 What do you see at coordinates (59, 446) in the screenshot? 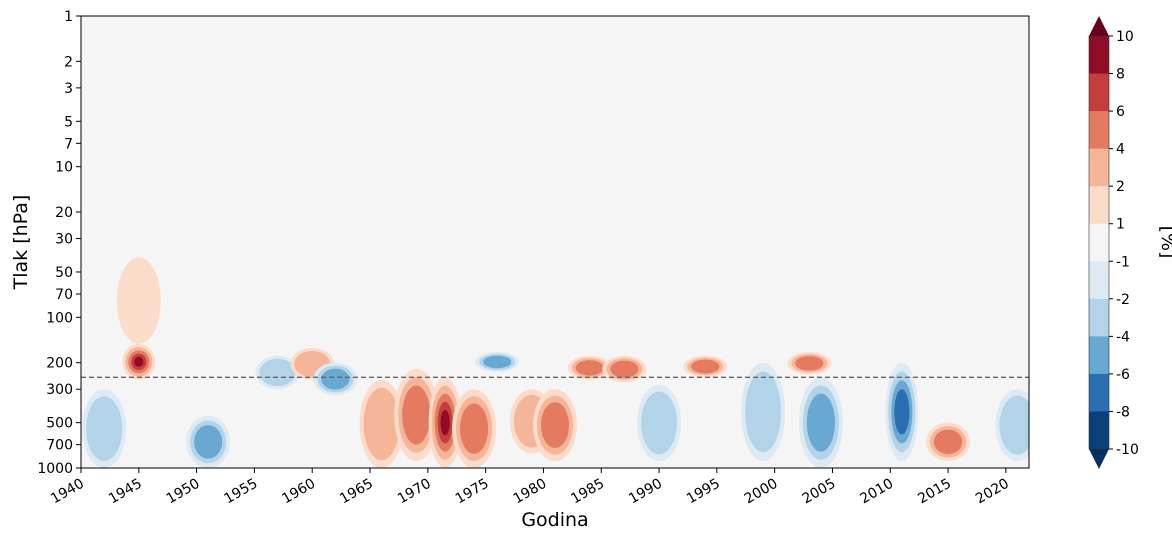
I see `y-tick-label: 700` at bounding box center [59, 446].